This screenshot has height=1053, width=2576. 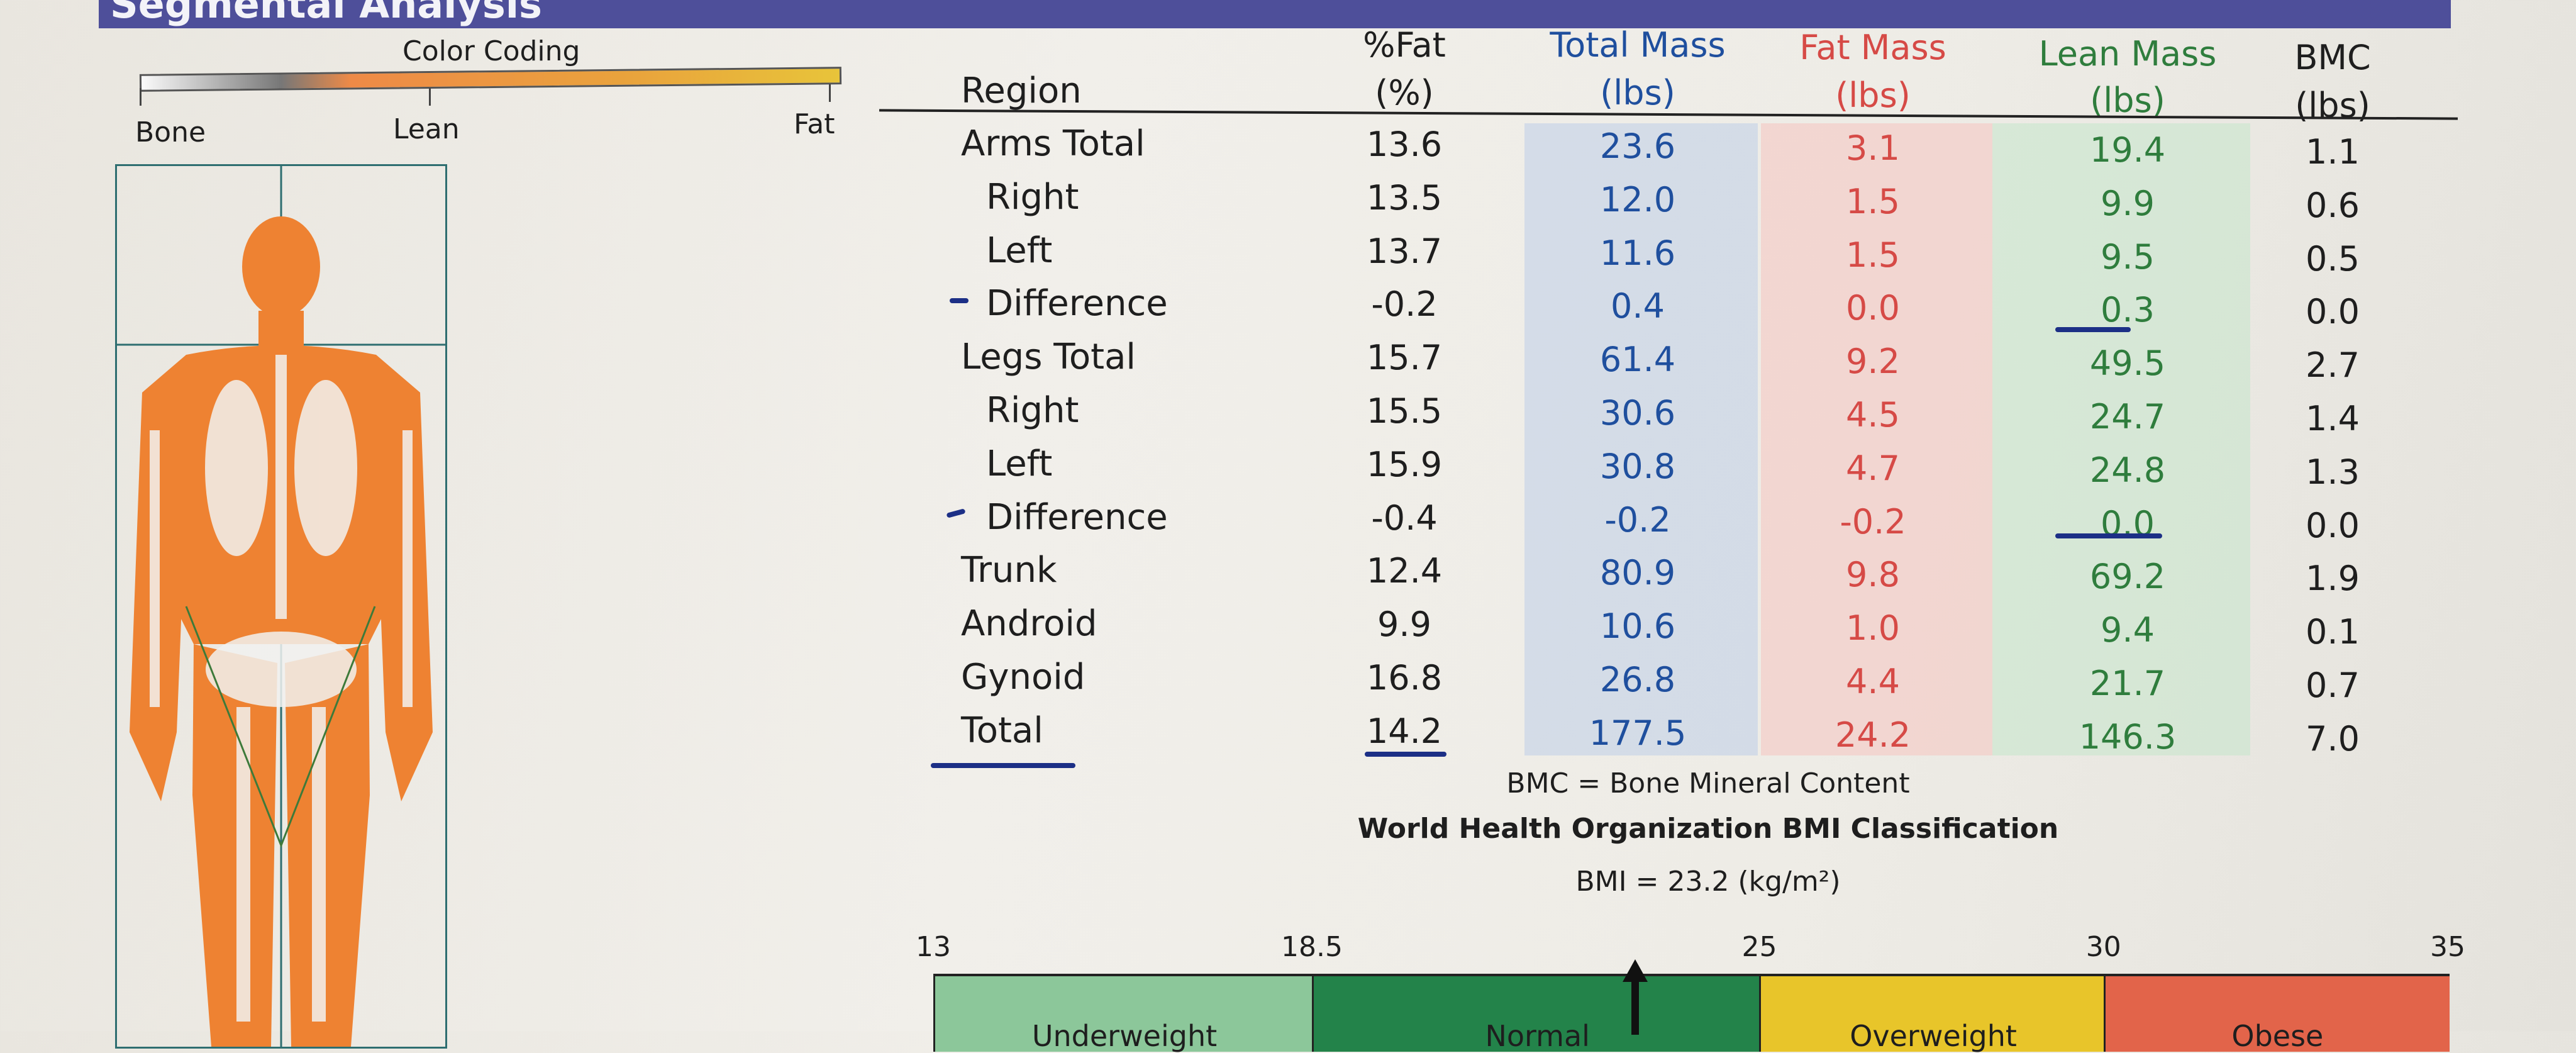 What do you see at coordinates (2333, 685) in the screenshot?
I see `cell-bmc: 0.7` at bounding box center [2333, 685].